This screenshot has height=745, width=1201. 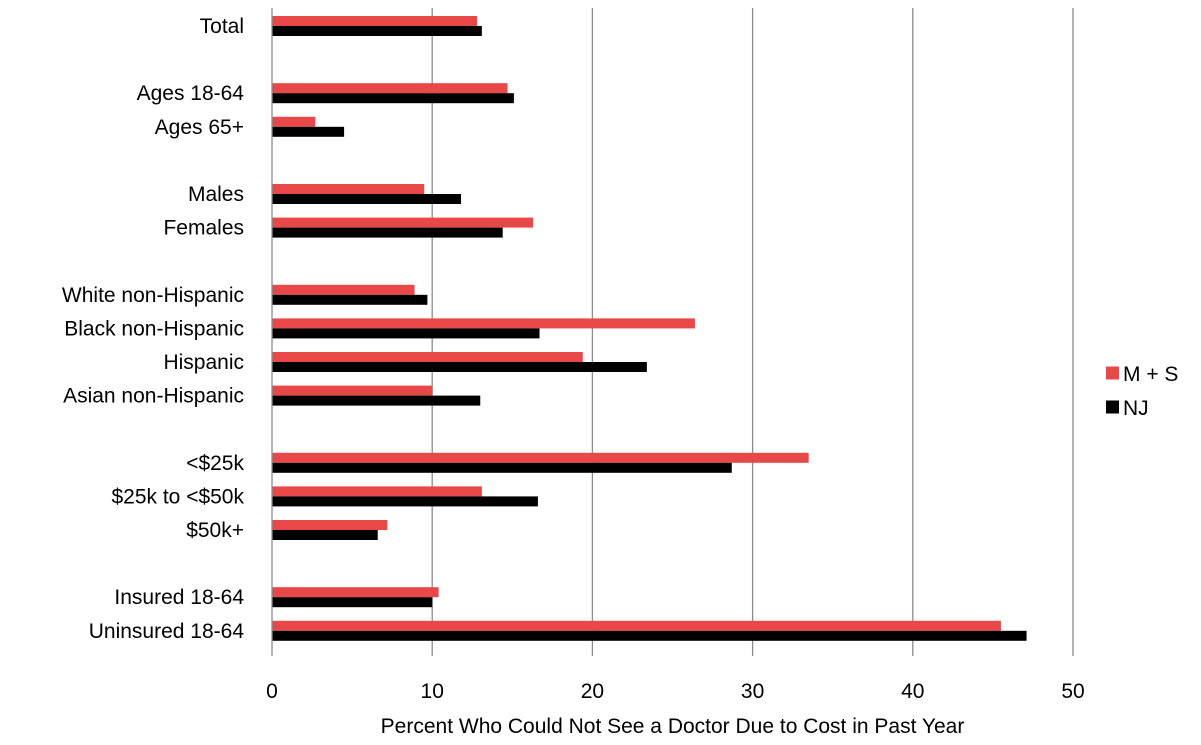 What do you see at coordinates (1112, 407) in the screenshot?
I see `legend-swatch-nj` at bounding box center [1112, 407].